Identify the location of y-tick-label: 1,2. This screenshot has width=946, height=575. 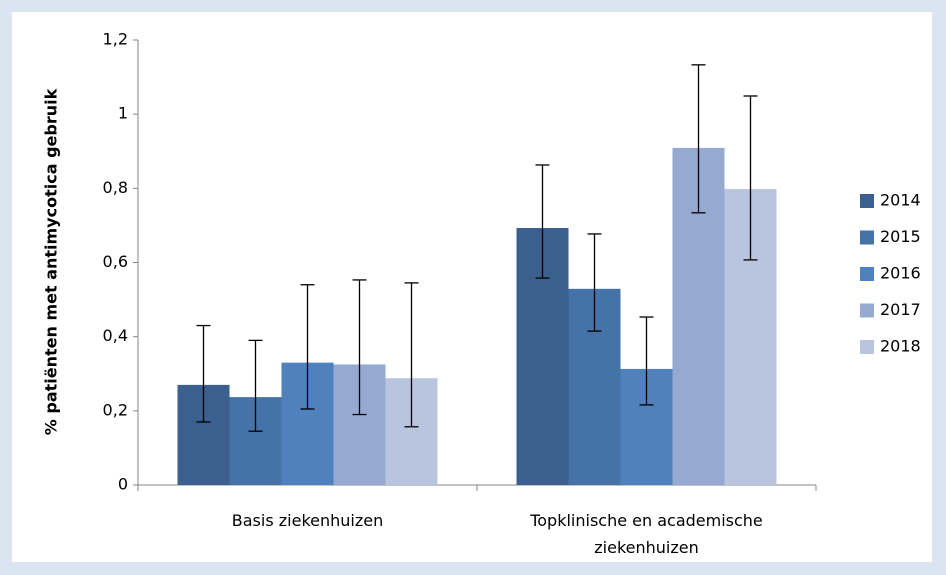
(115, 39).